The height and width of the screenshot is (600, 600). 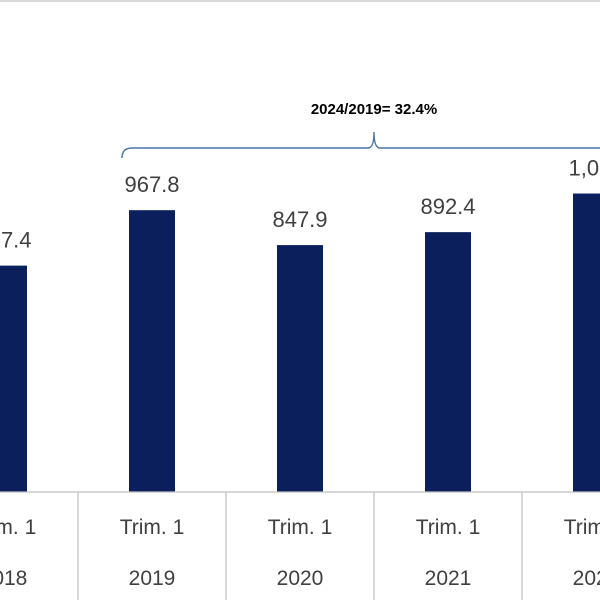 What do you see at coordinates (447, 206) in the screenshot?
I see `data-label-3: 892.4` at bounding box center [447, 206].